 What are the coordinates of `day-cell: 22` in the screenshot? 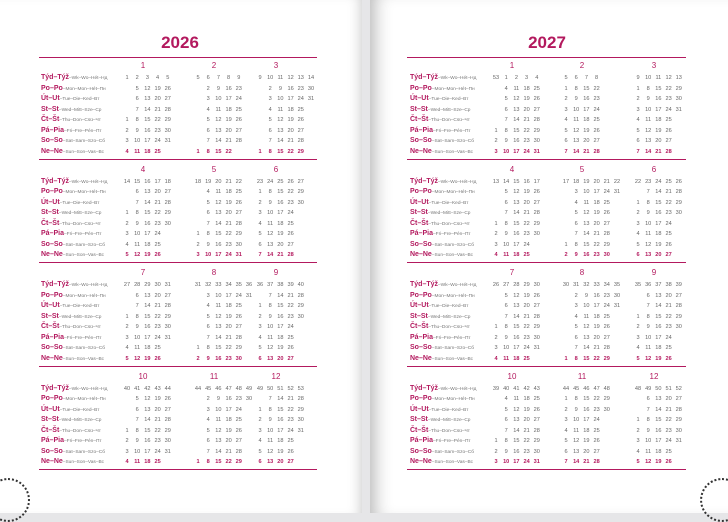 It's located at (596, 399).